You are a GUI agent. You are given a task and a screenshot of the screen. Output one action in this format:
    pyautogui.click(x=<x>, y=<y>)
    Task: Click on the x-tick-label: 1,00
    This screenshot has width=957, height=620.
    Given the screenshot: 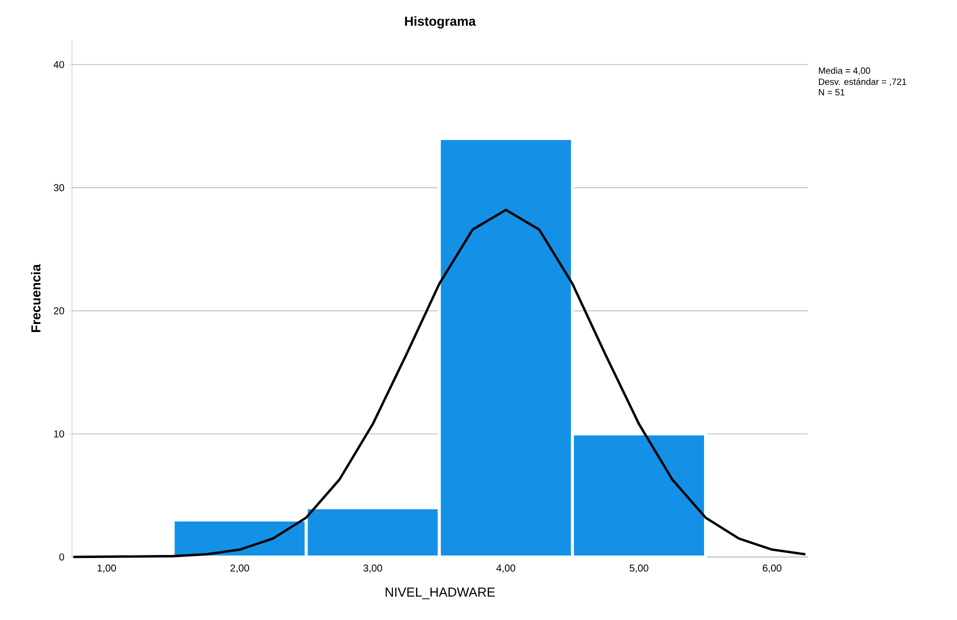 What is the action you would take?
    pyautogui.click(x=107, y=568)
    